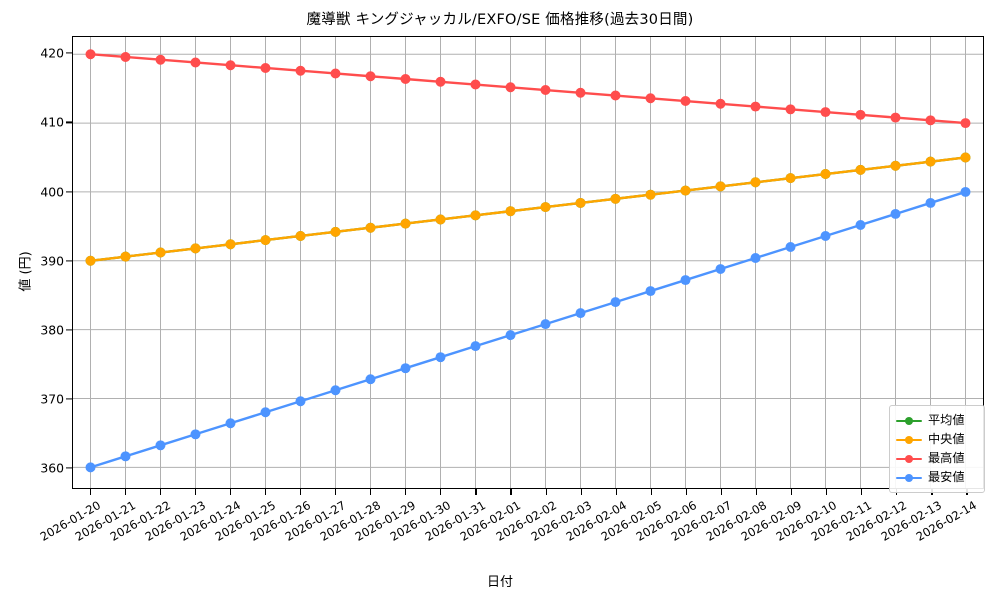 Image resolution: width=1000 pixels, height=610 pixels. Describe the element at coordinates (52, 122) in the screenshot. I see `y-axis-tick-label: 410` at that location.